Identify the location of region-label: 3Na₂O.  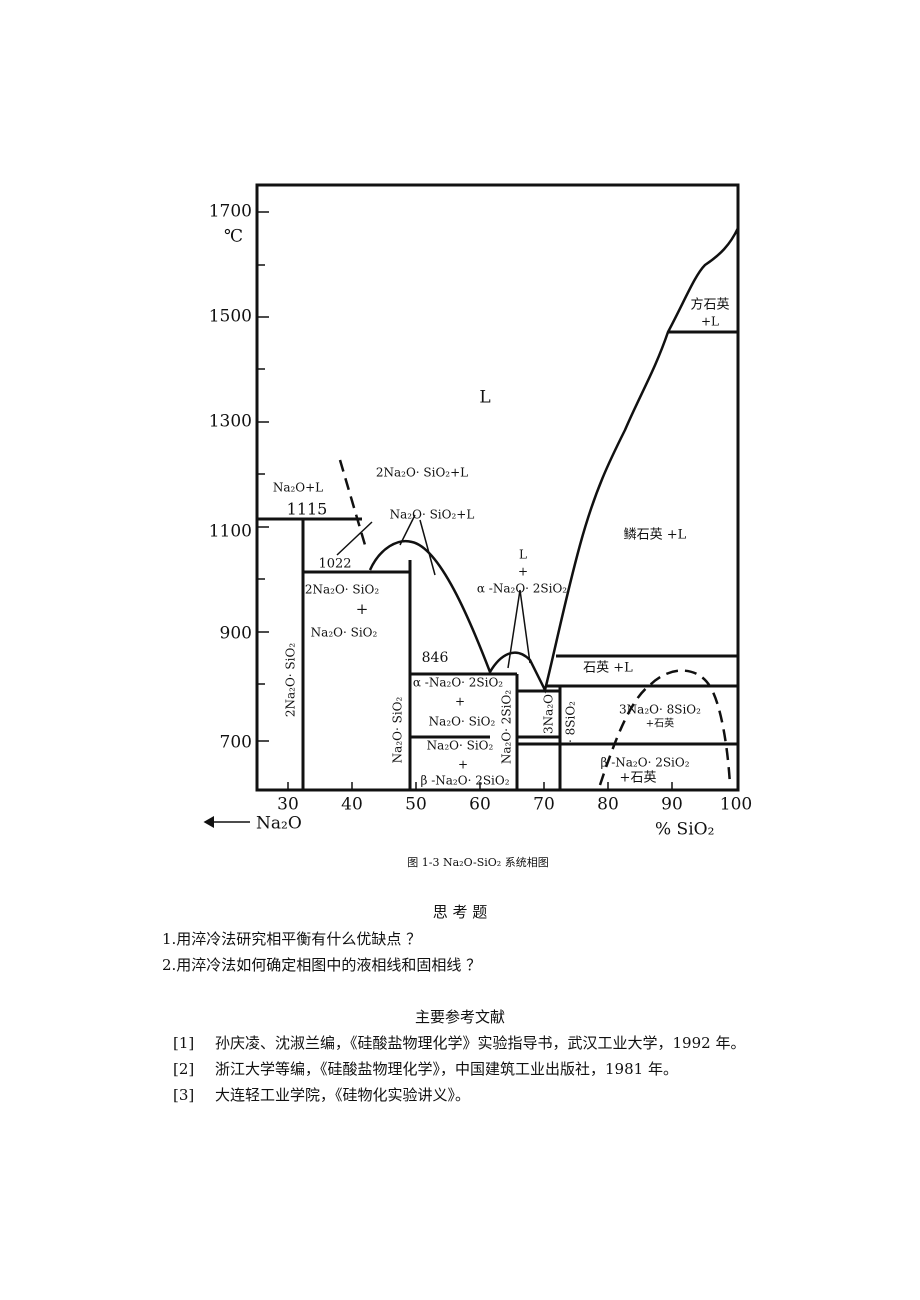
(549, 714).